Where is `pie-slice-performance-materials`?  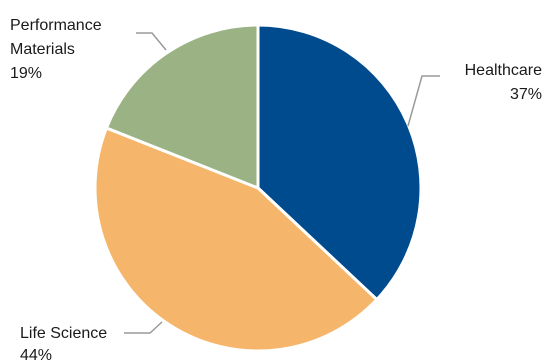 pie-slice-performance-materials is located at coordinates (182, 107).